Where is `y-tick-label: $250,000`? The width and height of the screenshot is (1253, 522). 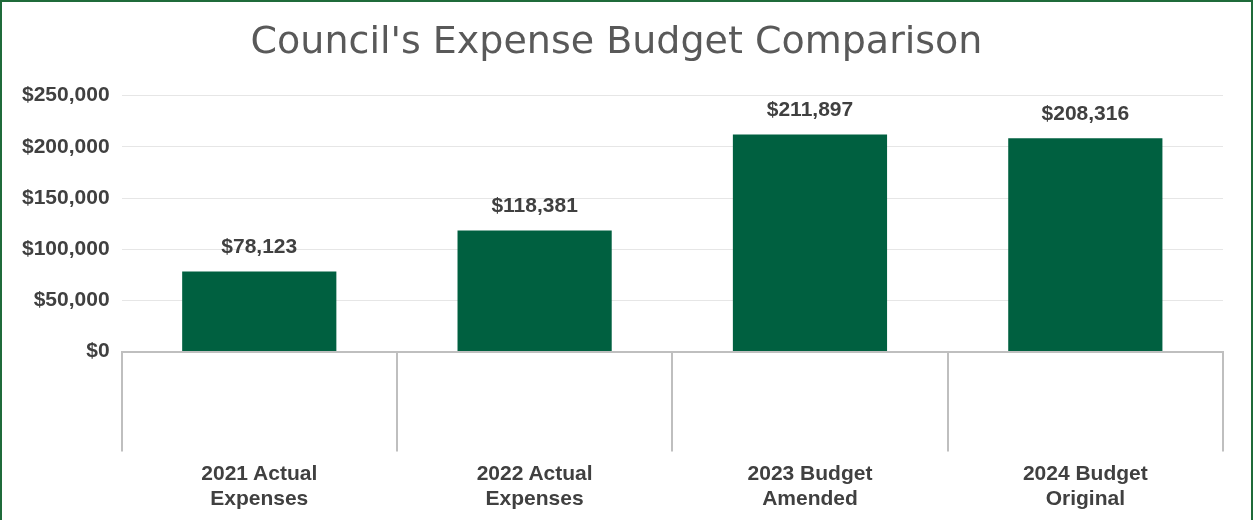 y-tick-label: $250,000 is located at coordinates (66, 94).